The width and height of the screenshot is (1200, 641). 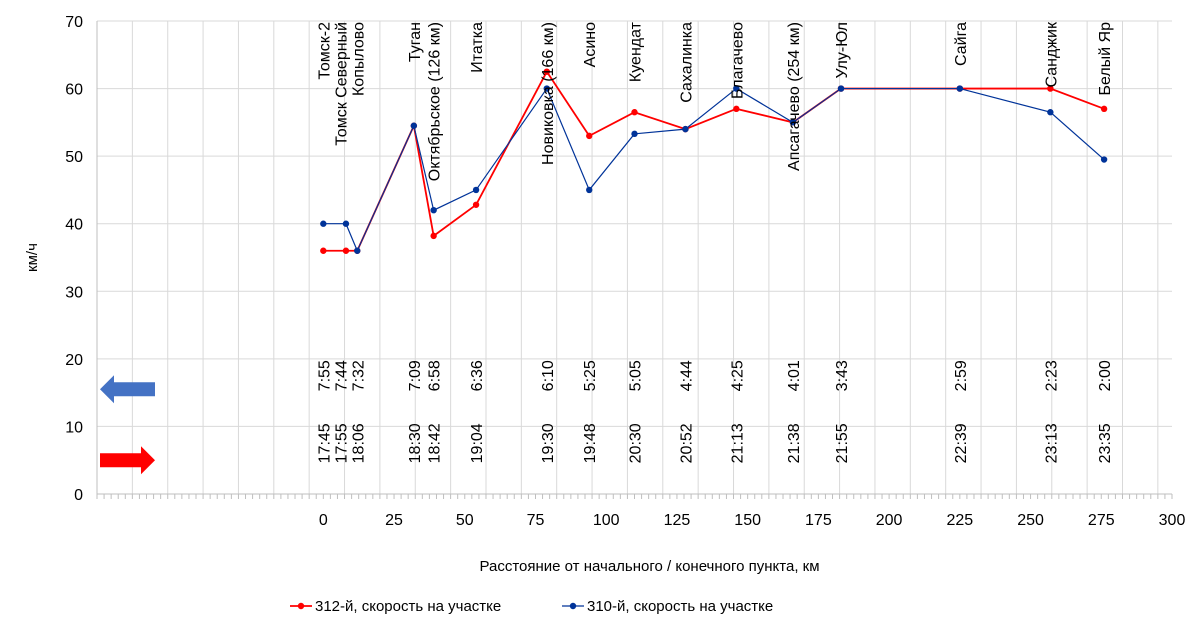 What do you see at coordinates (74, 292) in the screenshot?
I see `y-tick-label: 30` at bounding box center [74, 292].